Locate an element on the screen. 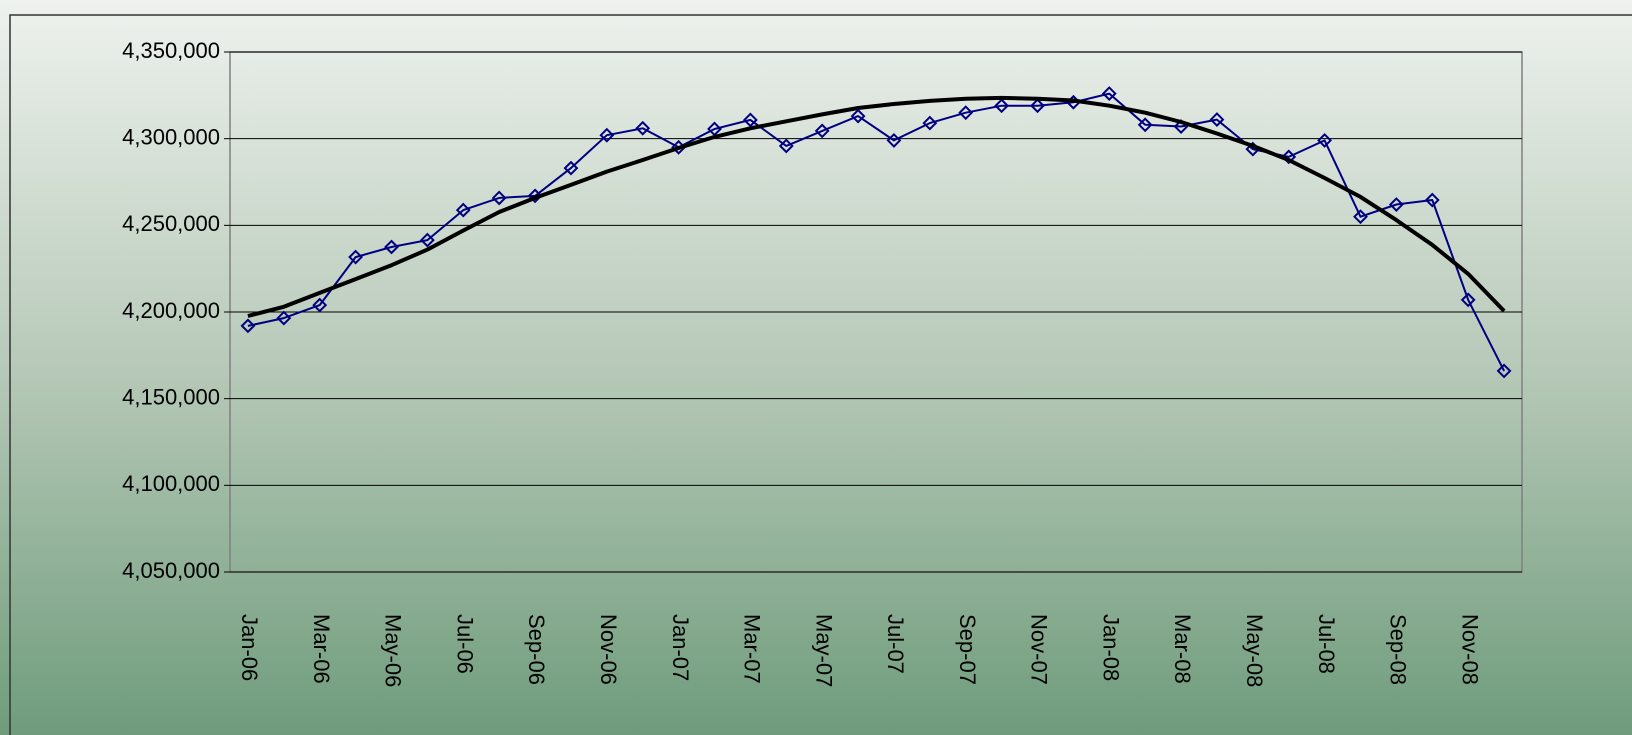 The image size is (1632, 735). x-tick-label: Jul-08 is located at coordinates (1326, 644).